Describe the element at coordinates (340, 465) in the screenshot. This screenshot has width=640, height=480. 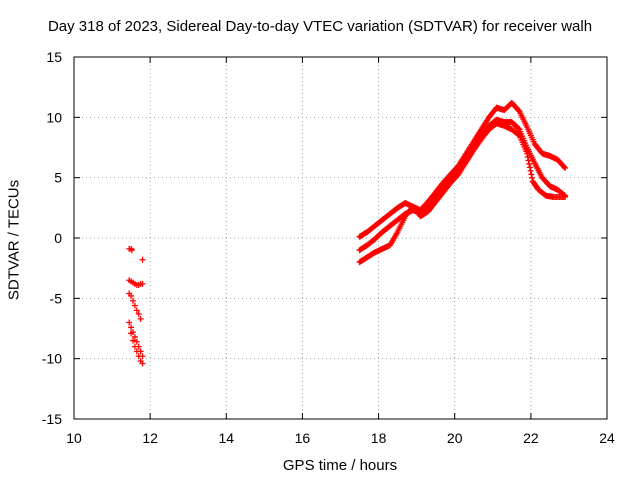
I see `x-axis-label: GPS time / hours` at that location.